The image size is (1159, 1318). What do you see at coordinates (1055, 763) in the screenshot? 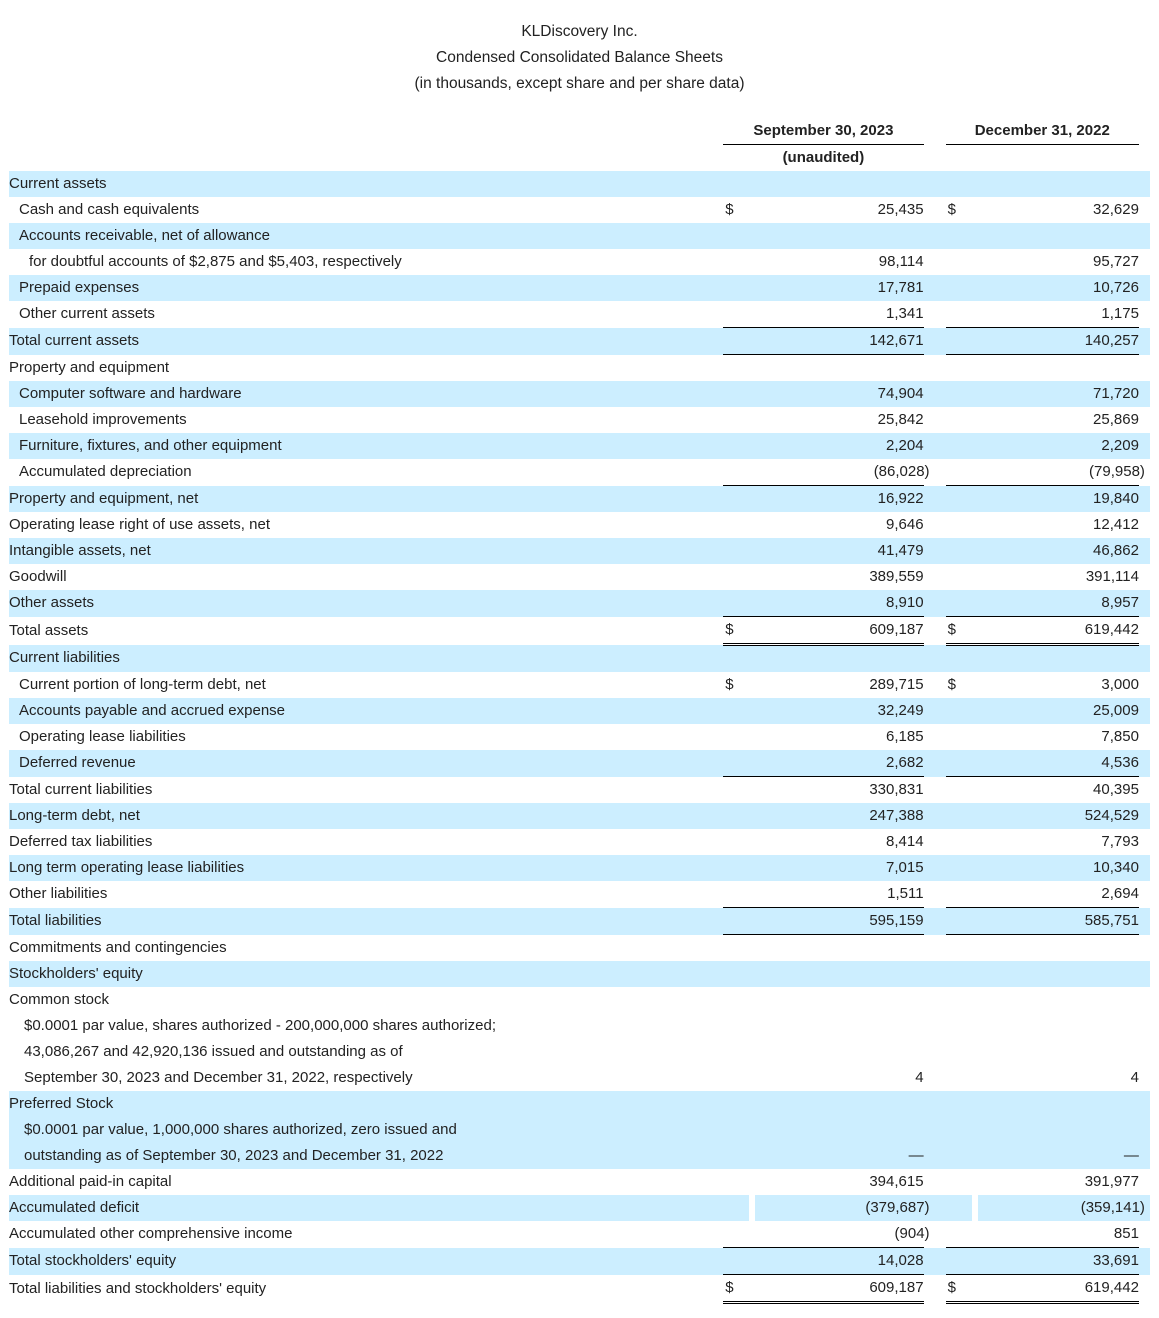
I see `value-dec-2022: 4,536` at bounding box center [1055, 763].